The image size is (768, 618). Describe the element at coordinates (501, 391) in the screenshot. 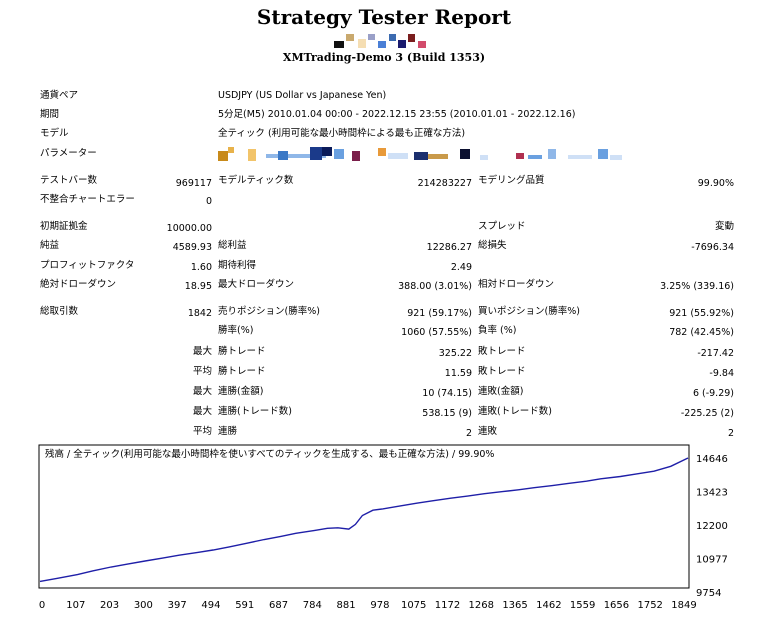

I see `consecutive-losses-money-label: 連敗(金額)` at that location.